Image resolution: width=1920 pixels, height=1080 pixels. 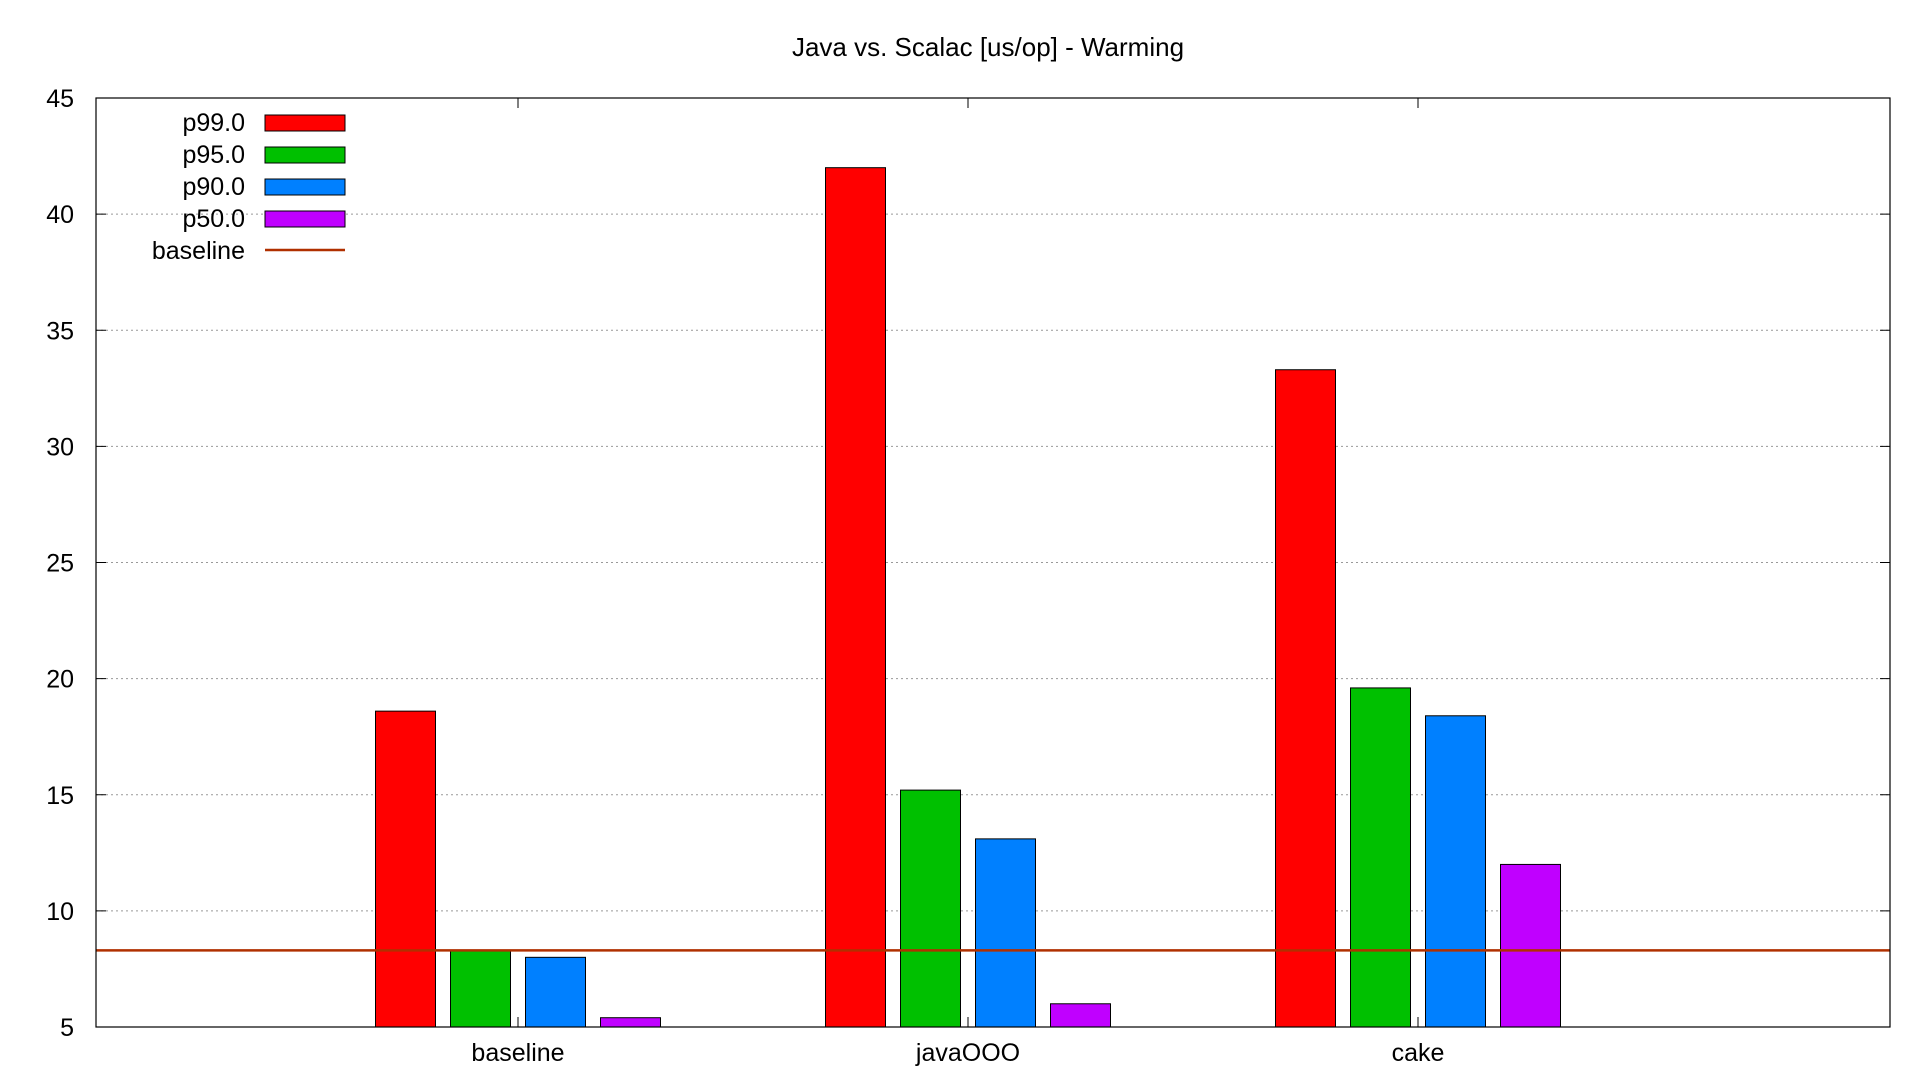 What do you see at coordinates (517, 1053) in the screenshot?
I see `x-tick-label: baseline` at bounding box center [517, 1053].